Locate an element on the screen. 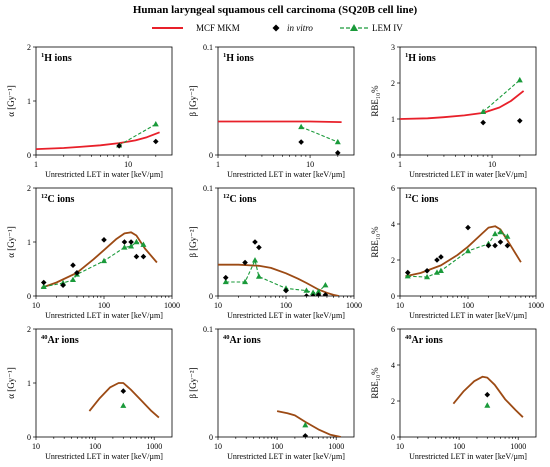 The width and height of the screenshot is (550, 467). legend: MCF MKM in vitro LEM IV is located at coordinates (277, 28).